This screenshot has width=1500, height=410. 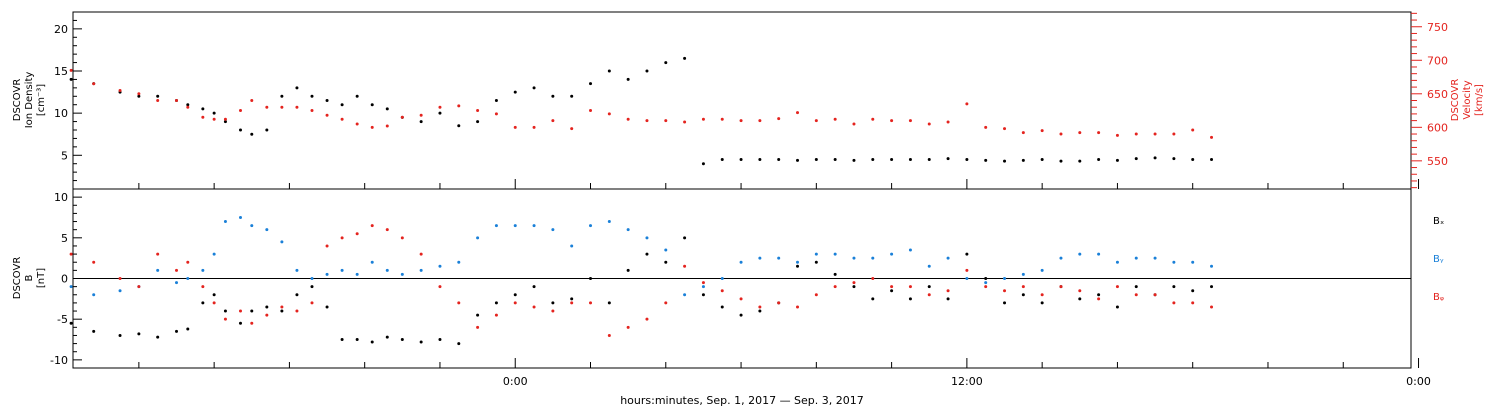 What do you see at coordinates (1437, 60) in the screenshot?
I see `top-right-tick-label-3: 700` at bounding box center [1437, 60].